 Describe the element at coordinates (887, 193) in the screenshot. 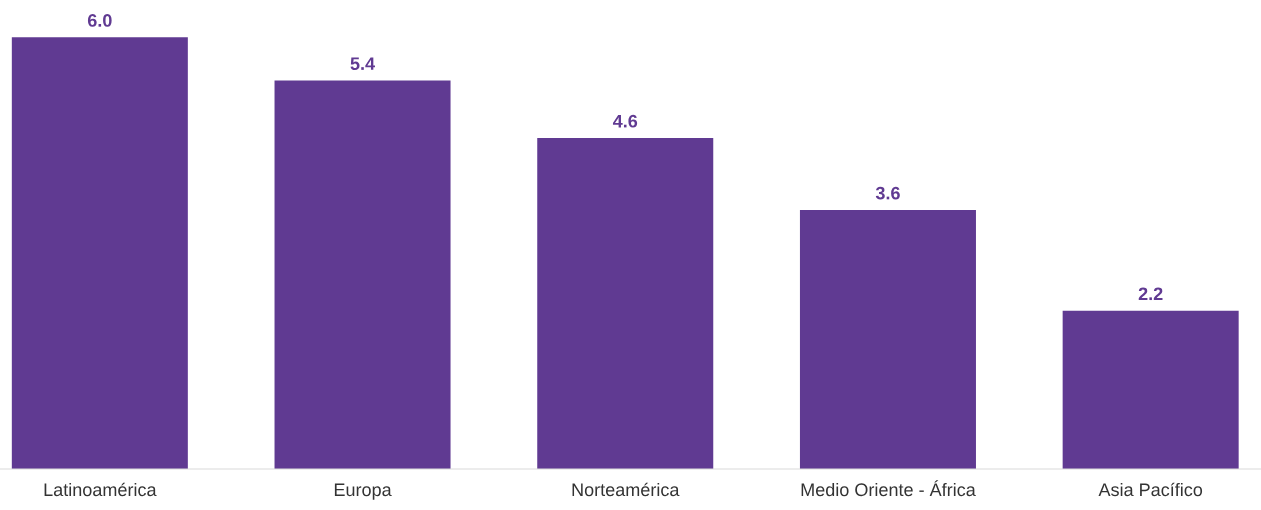

I see `data-label: 3.6` at that location.